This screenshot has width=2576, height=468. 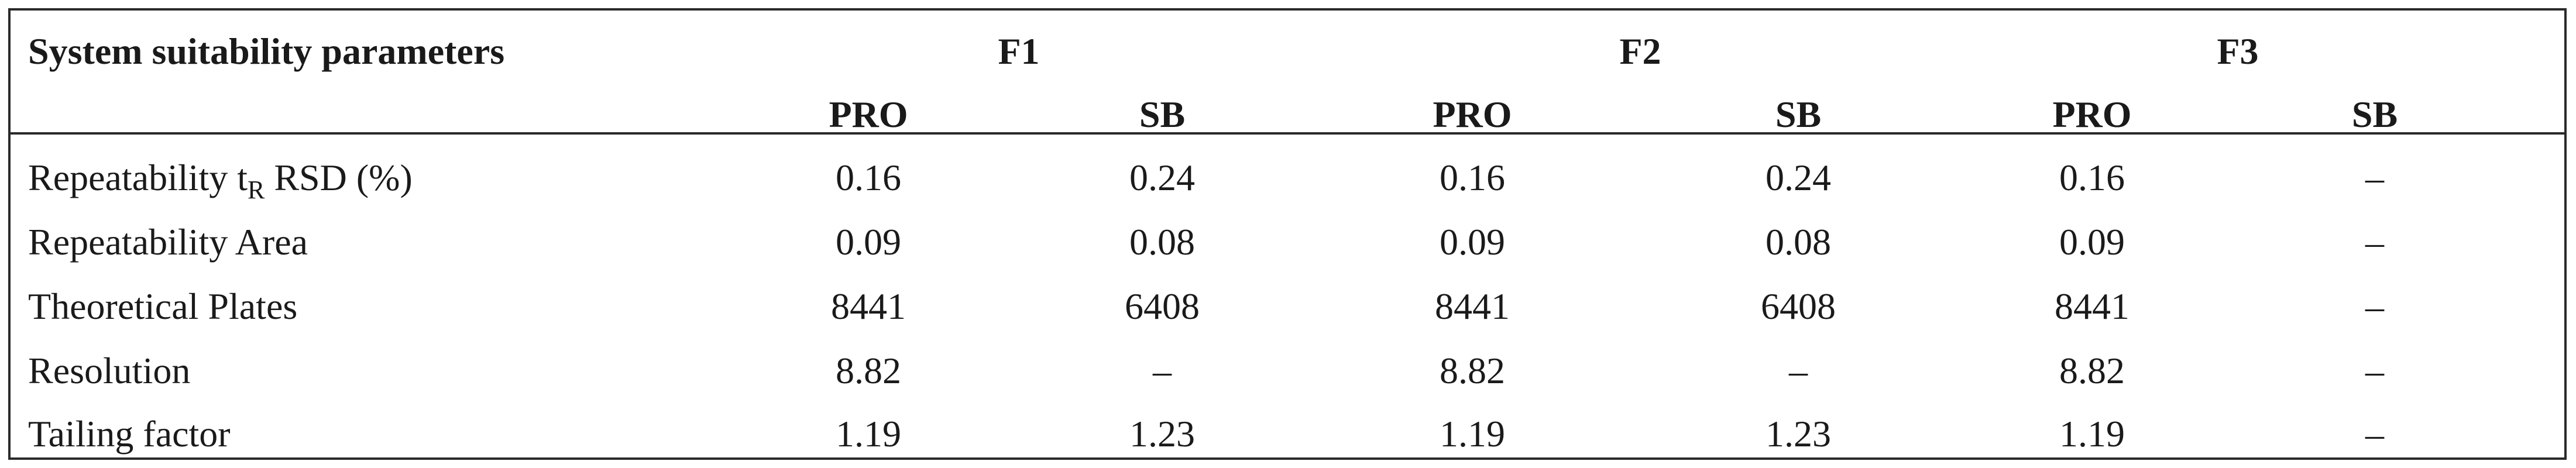 I want to click on cell-r3-c2: 6408, so click(x=1162, y=306).